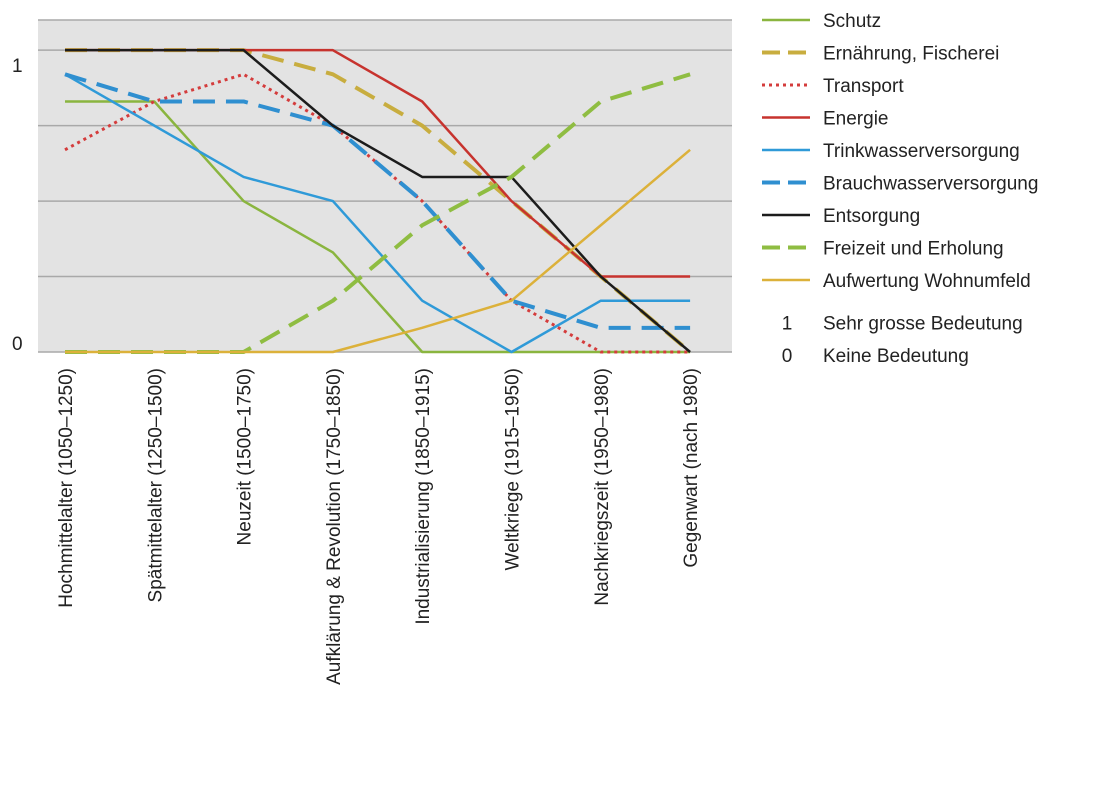 The height and width of the screenshot is (799, 1118). Describe the element at coordinates (911, 54) in the screenshot. I see `legend-label: Ernährung, Fischerei` at that location.